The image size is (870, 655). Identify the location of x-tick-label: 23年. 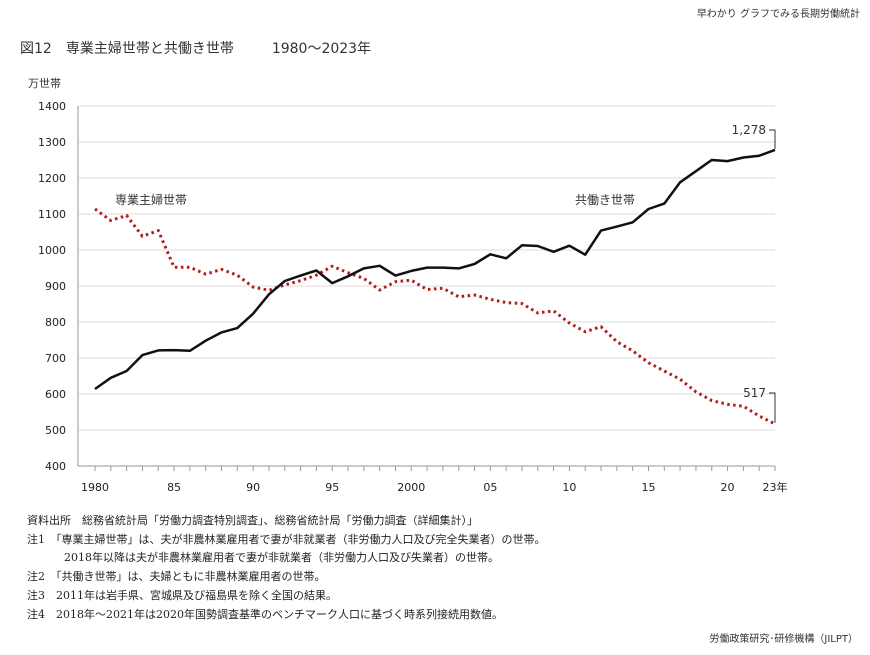
(775, 487).